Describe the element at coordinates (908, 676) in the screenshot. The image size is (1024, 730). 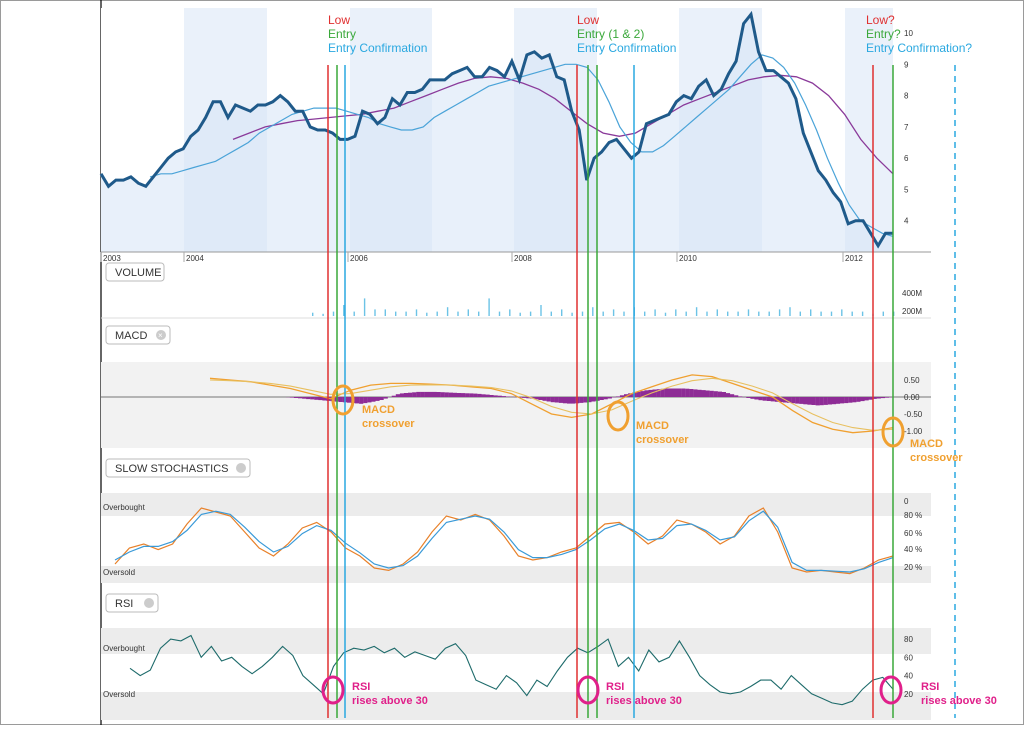
I see `rsi-y-tick: 40` at that location.